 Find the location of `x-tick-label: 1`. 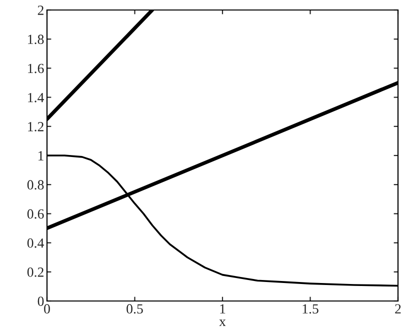

x-tick-label: 1 is located at coordinates (223, 309).